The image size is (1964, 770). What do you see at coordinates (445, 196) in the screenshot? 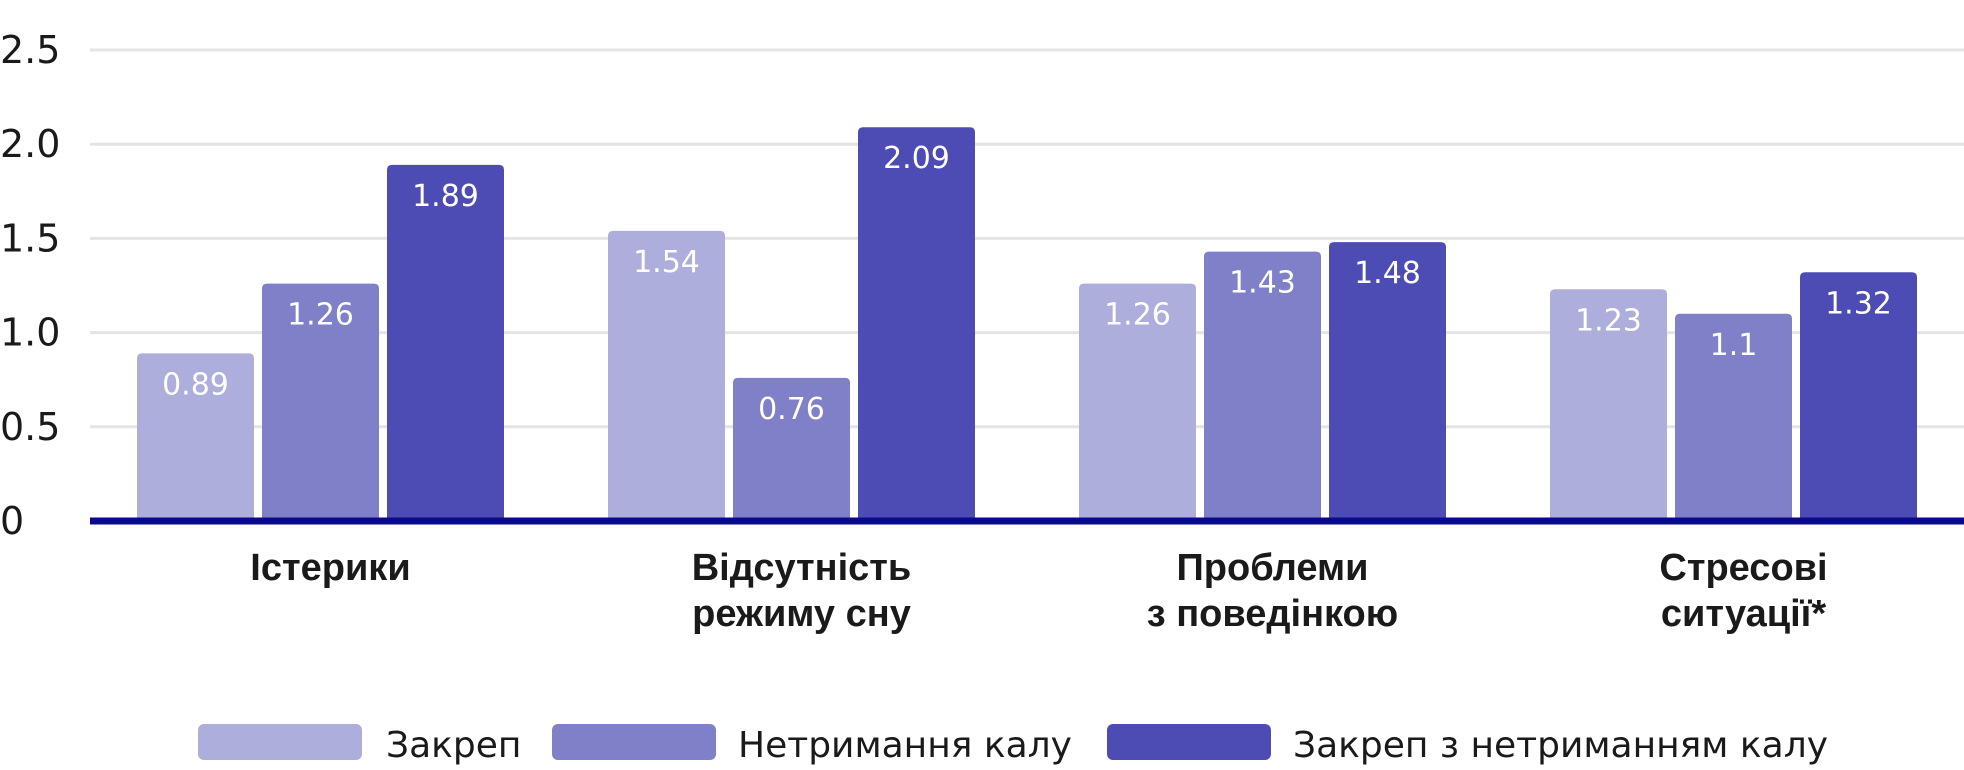
I see `bar-value-label: 1.89` at bounding box center [445, 196].